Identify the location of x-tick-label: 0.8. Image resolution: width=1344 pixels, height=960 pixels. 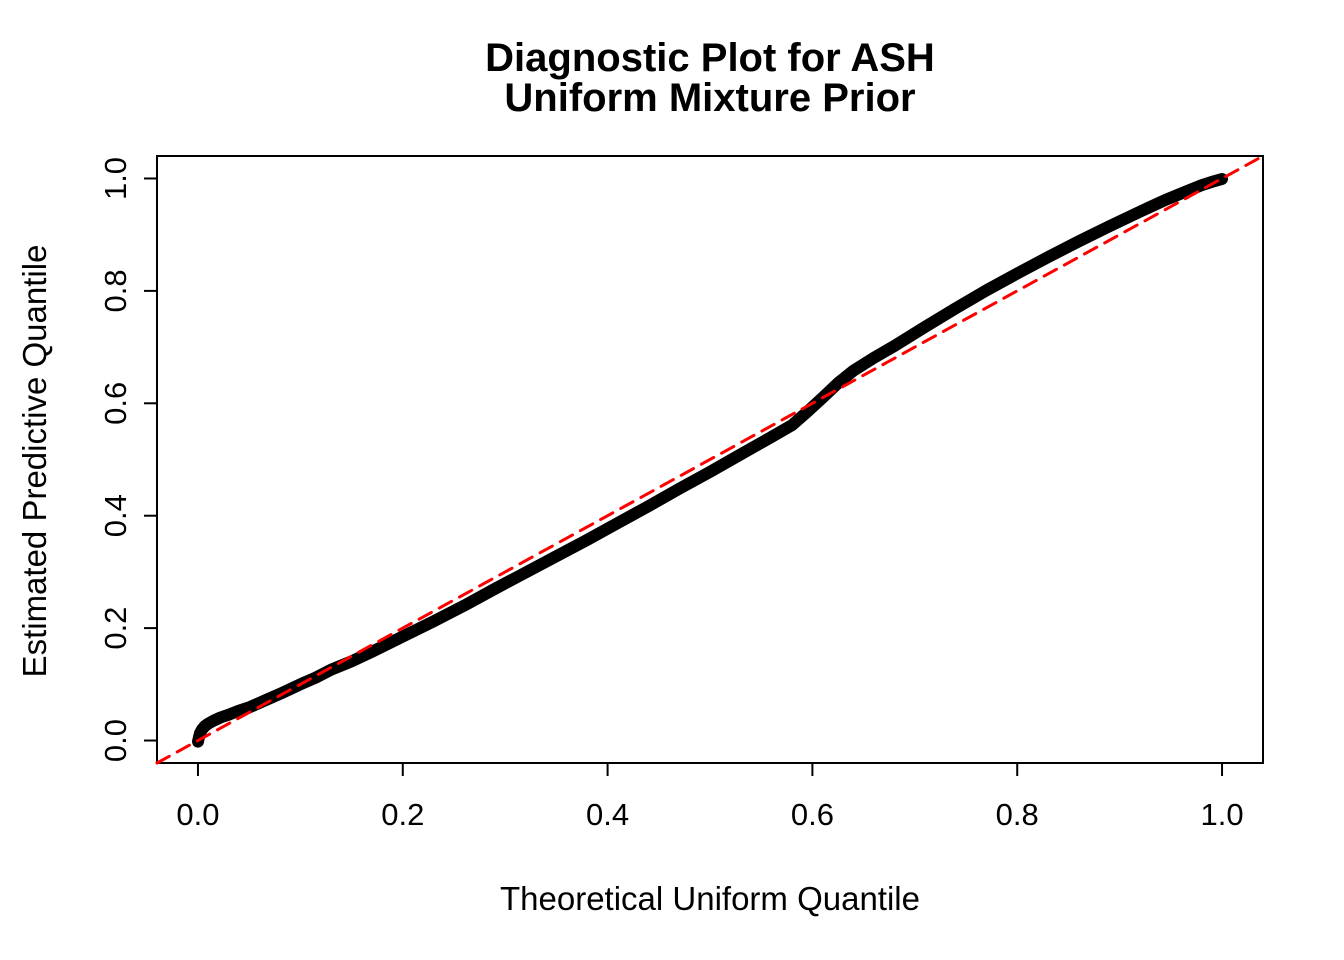
(1017, 814).